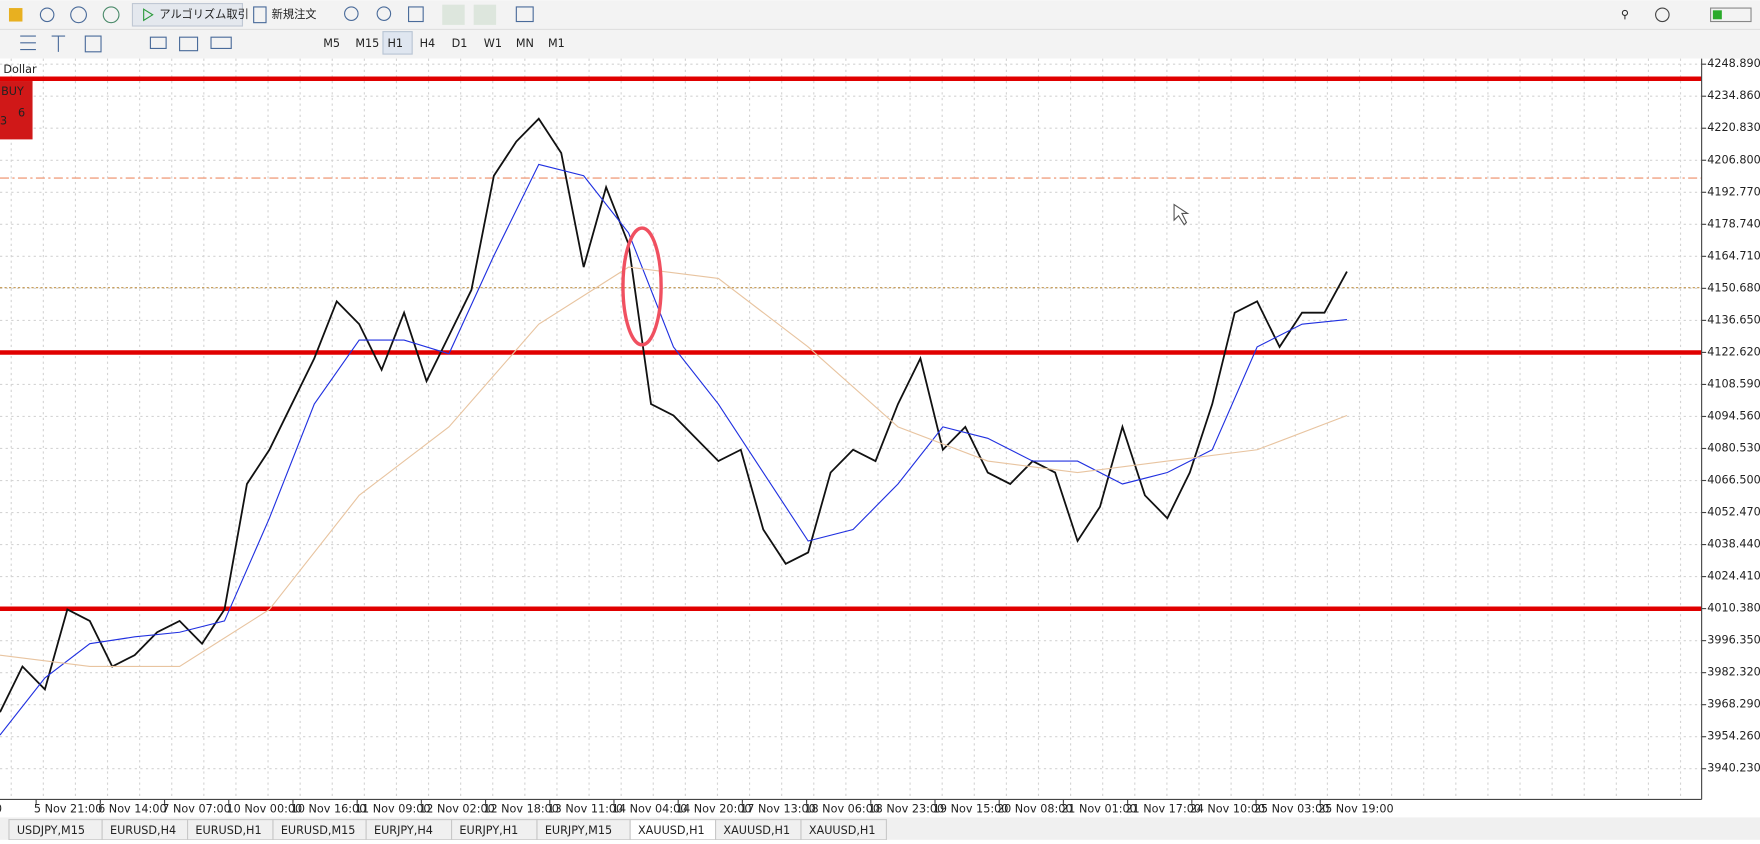 The image size is (1760, 844). I want to click on timeframe-active, so click(397, 43).